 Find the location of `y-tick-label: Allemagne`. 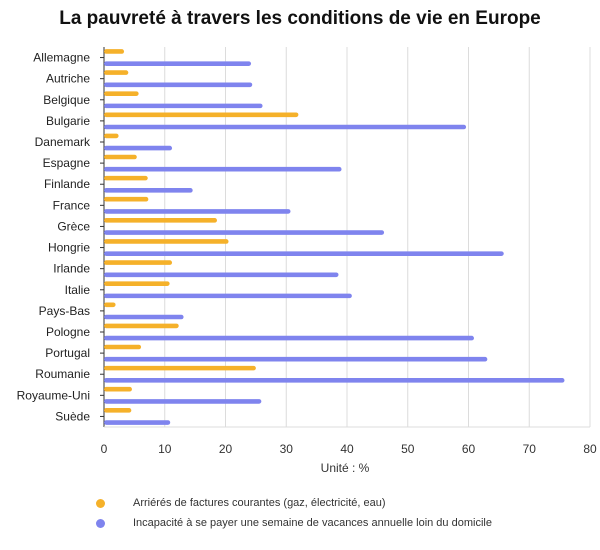

y-tick-label: Allemagne is located at coordinates (61, 58).